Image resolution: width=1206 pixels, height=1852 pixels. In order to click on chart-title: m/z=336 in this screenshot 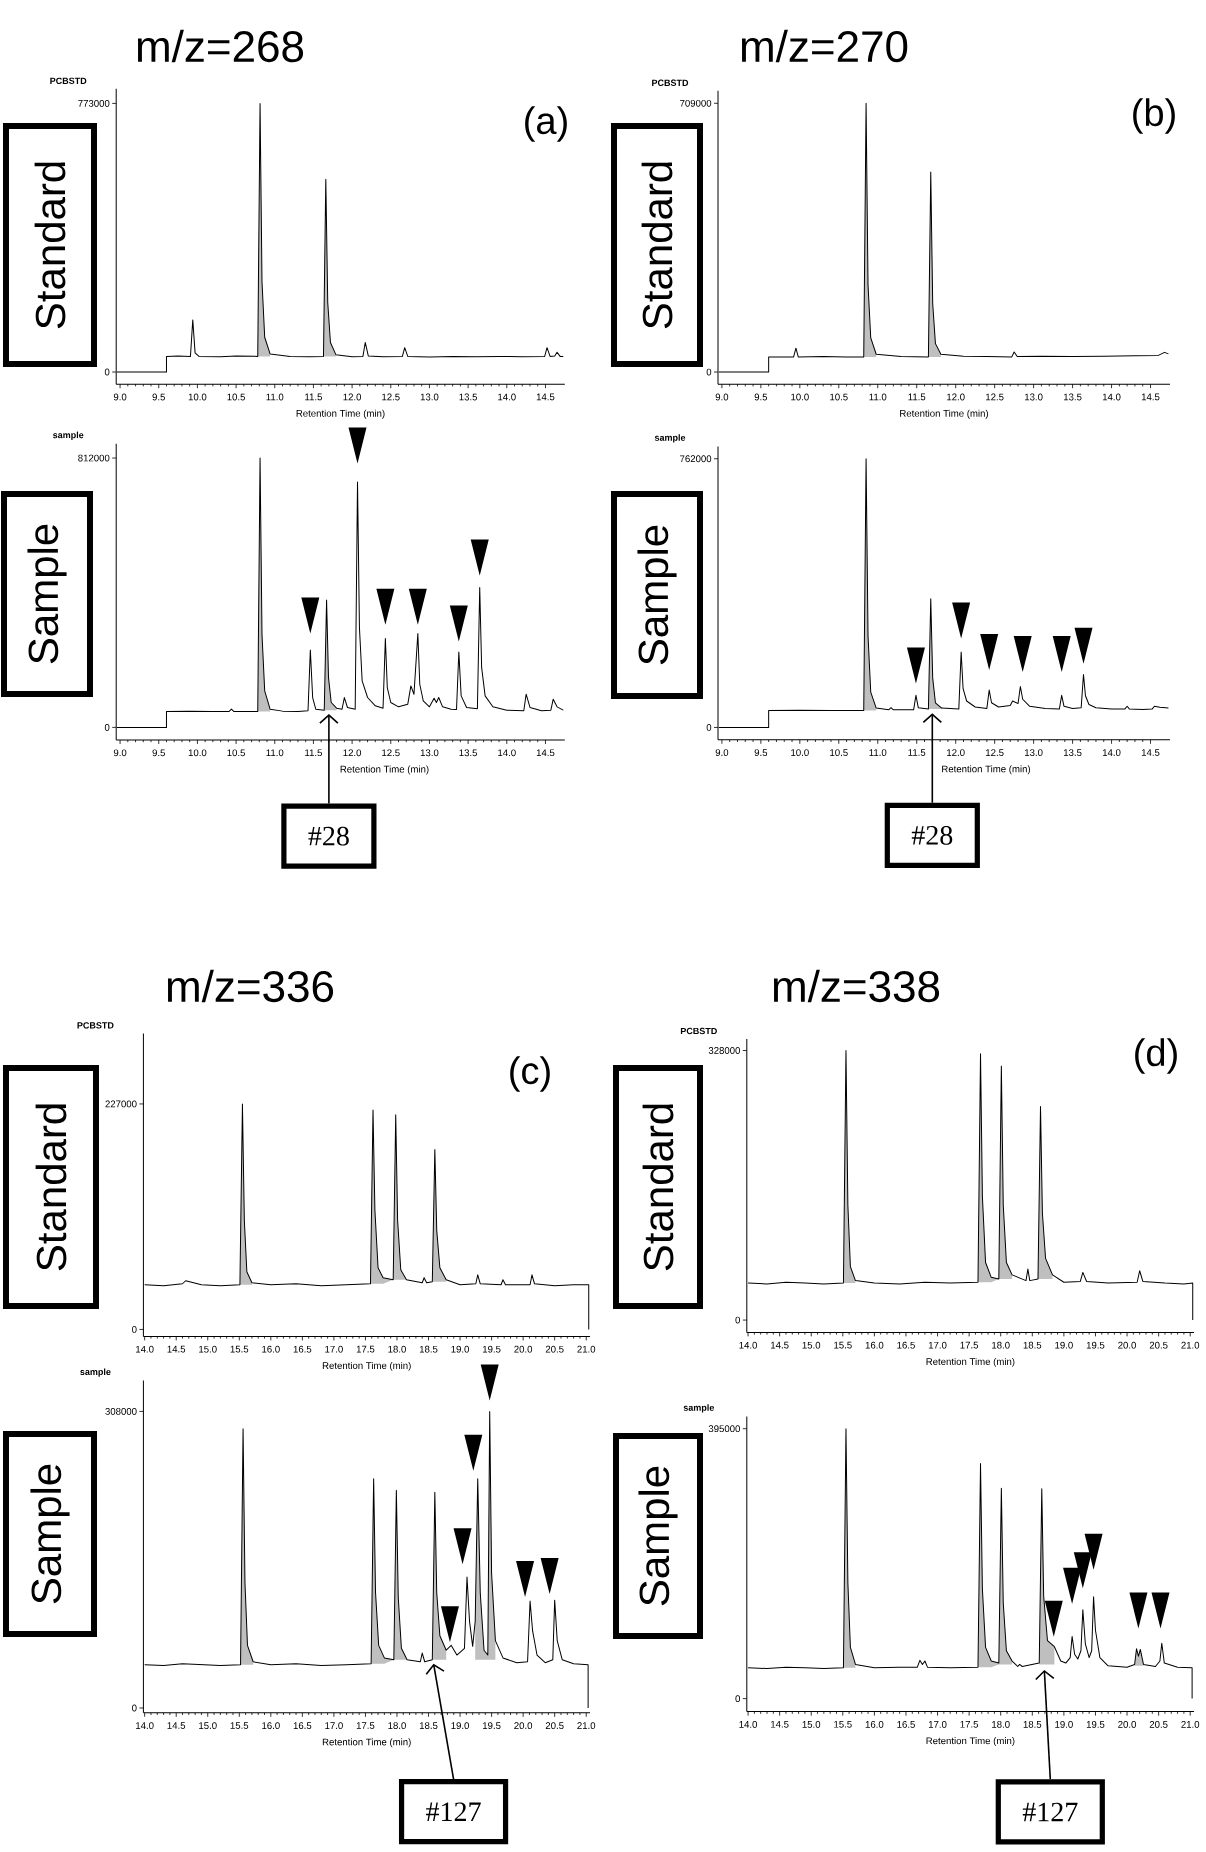, I will do `click(250, 986)`.